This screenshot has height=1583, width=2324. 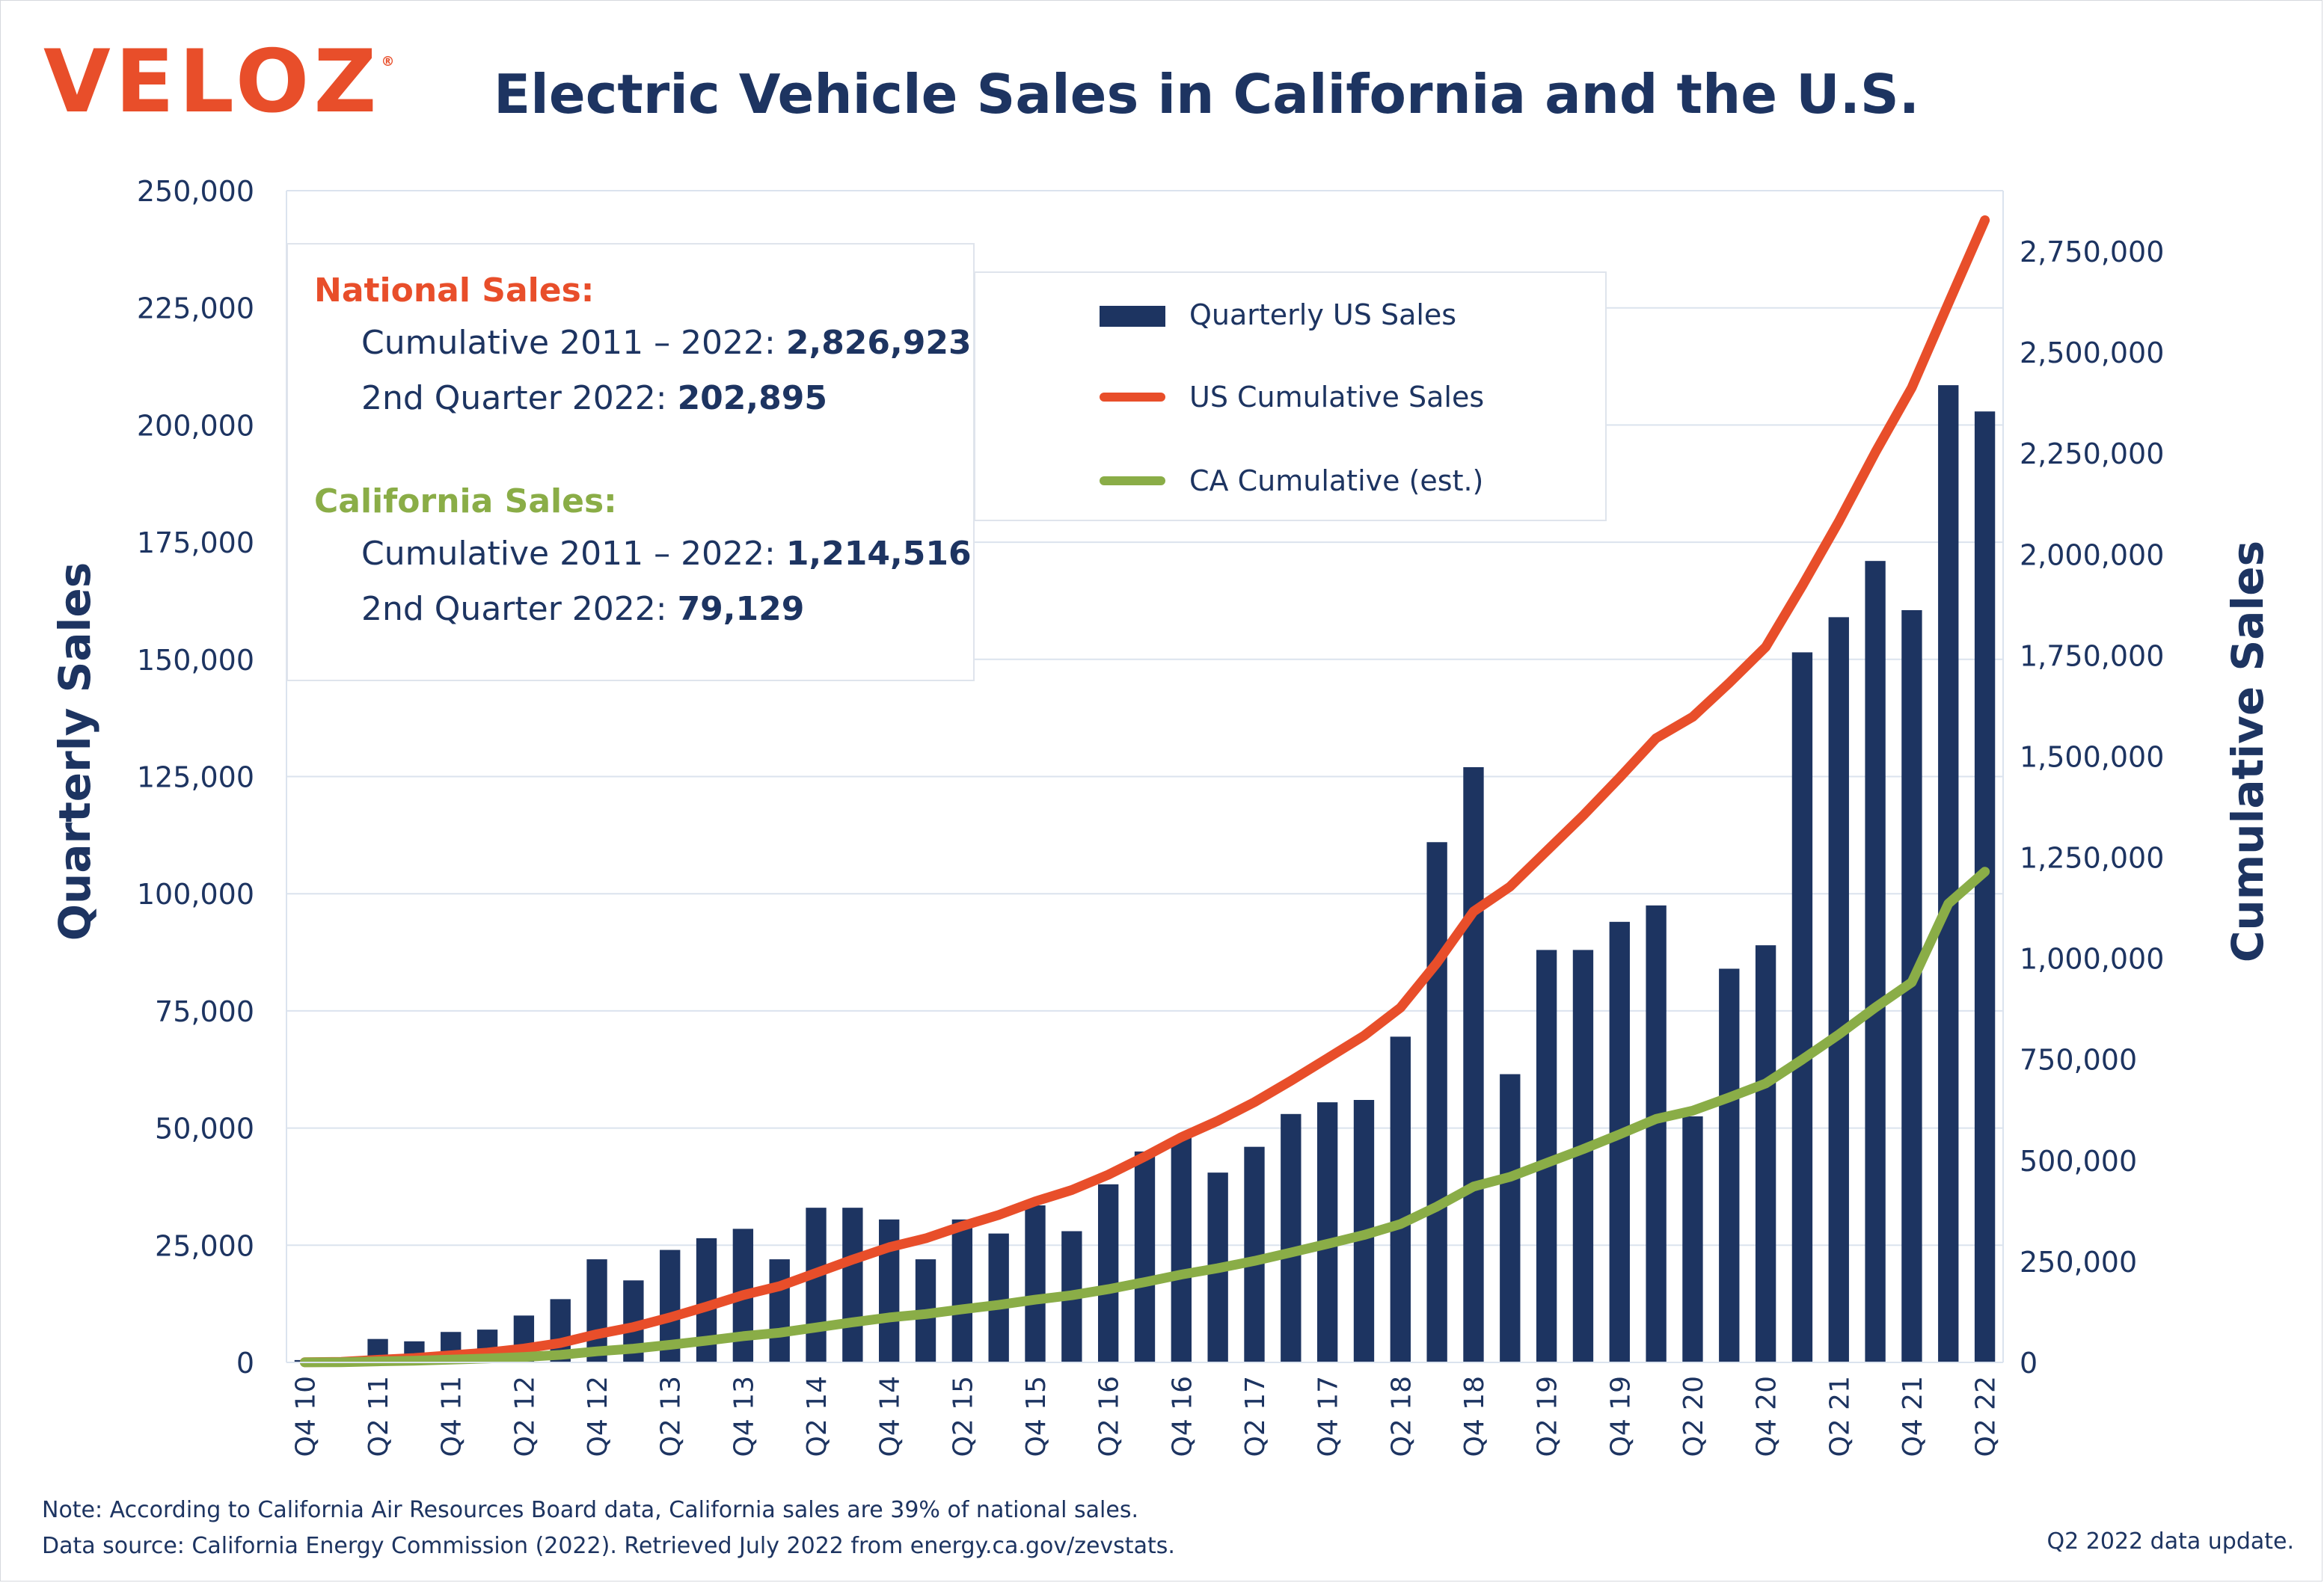 What do you see at coordinates (388, 62) in the screenshot?
I see `registered-mark: ®` at bounding box center [388, 62].